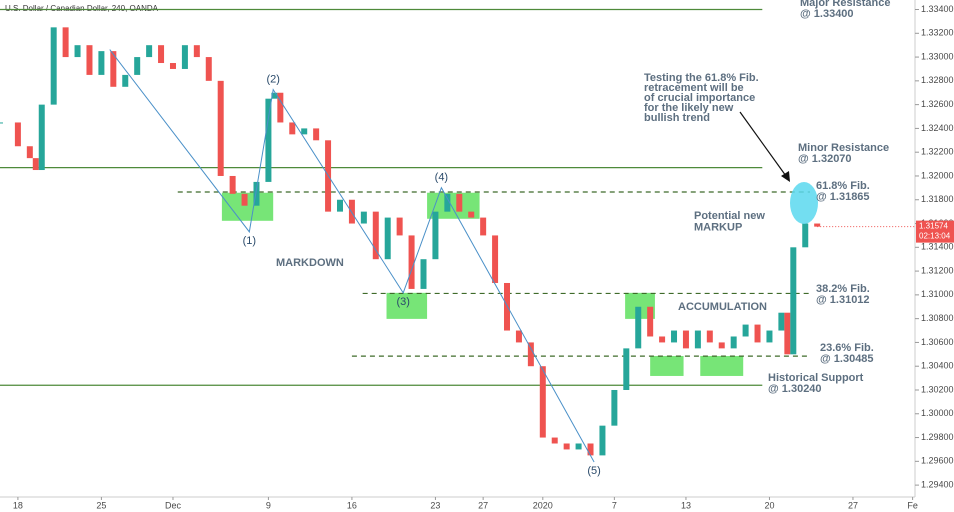  I want to click on annotation: Potential new, so click(729, 216).